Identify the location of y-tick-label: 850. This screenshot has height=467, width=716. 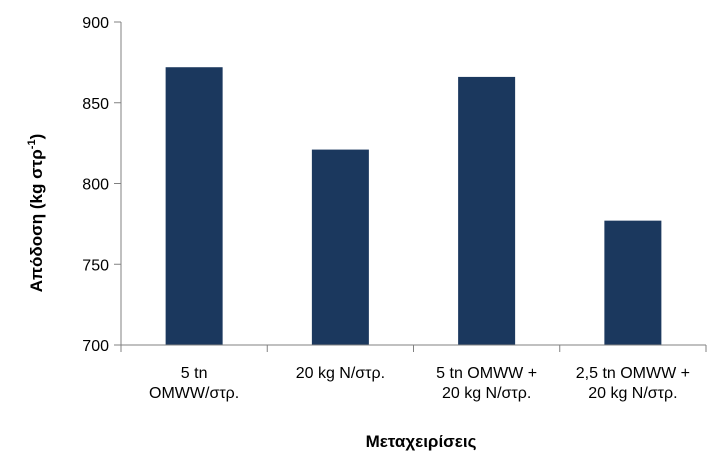
(95, 104).